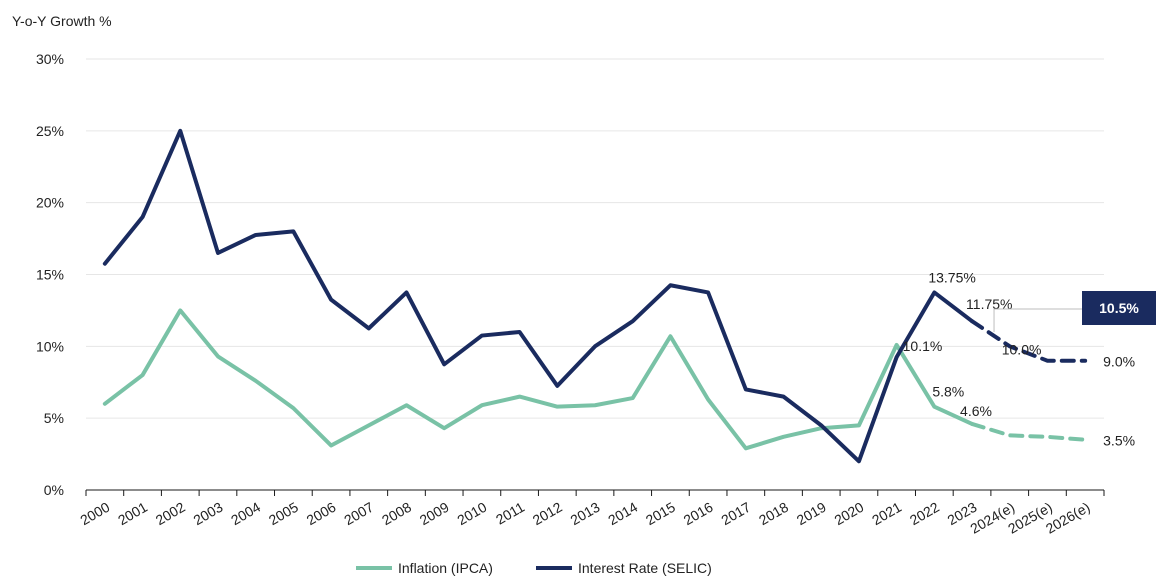 The height and width of the screenshot is (580, 1160). Describe the element at coordinates (50, 203) in the screenshot. I see `y-tick-label: 20%` at that location.